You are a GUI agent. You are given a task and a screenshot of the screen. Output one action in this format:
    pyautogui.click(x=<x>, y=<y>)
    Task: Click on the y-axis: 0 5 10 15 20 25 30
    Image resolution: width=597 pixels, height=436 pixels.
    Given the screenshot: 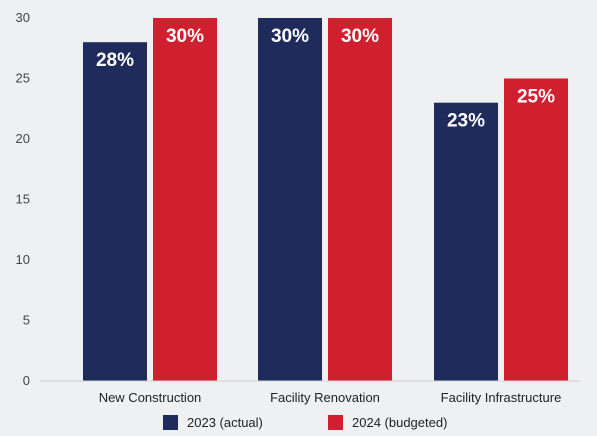 What is the action you would take?
    pyautogui.click(x=23, y=199)
    